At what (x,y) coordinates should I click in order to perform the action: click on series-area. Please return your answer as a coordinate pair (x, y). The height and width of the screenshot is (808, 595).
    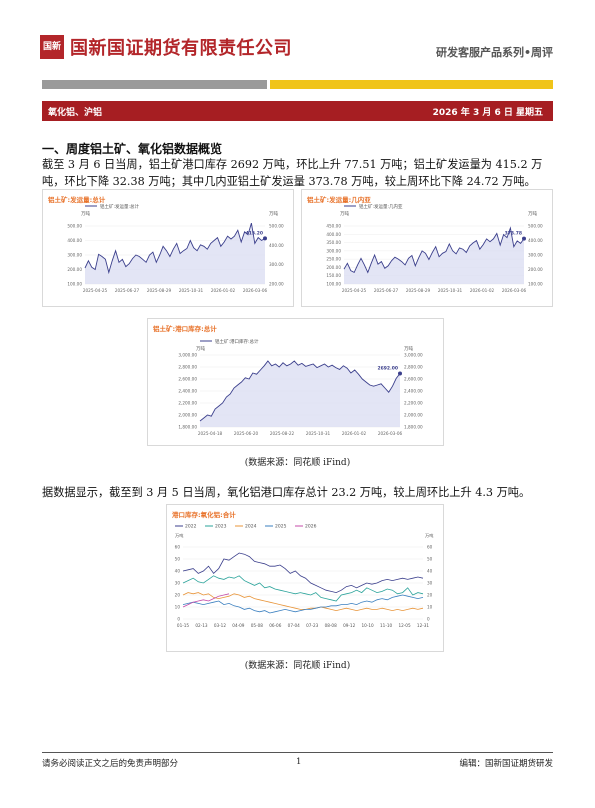
    Looking at the image, I should click on (434, 256).